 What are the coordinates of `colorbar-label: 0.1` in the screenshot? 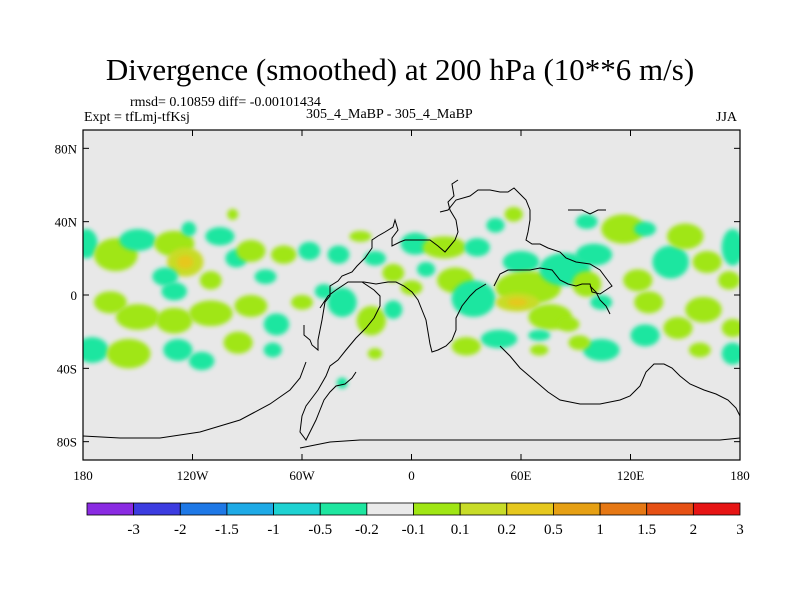 It's located at (460, 530).